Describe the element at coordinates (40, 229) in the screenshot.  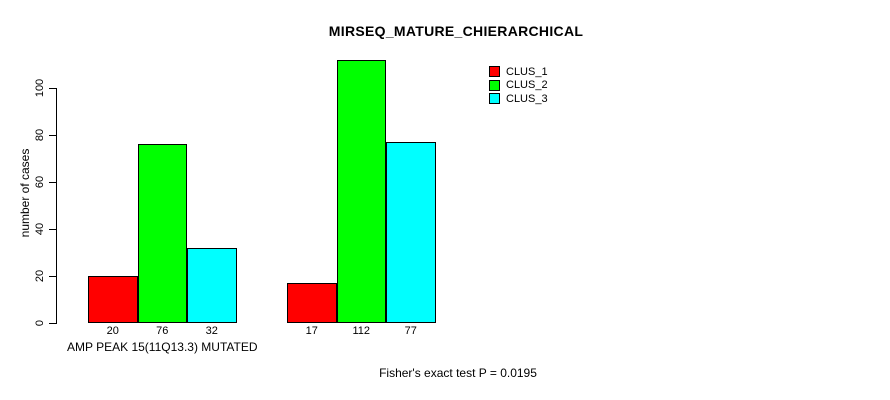
I see `y-axis-tick-label: 40` at that location.